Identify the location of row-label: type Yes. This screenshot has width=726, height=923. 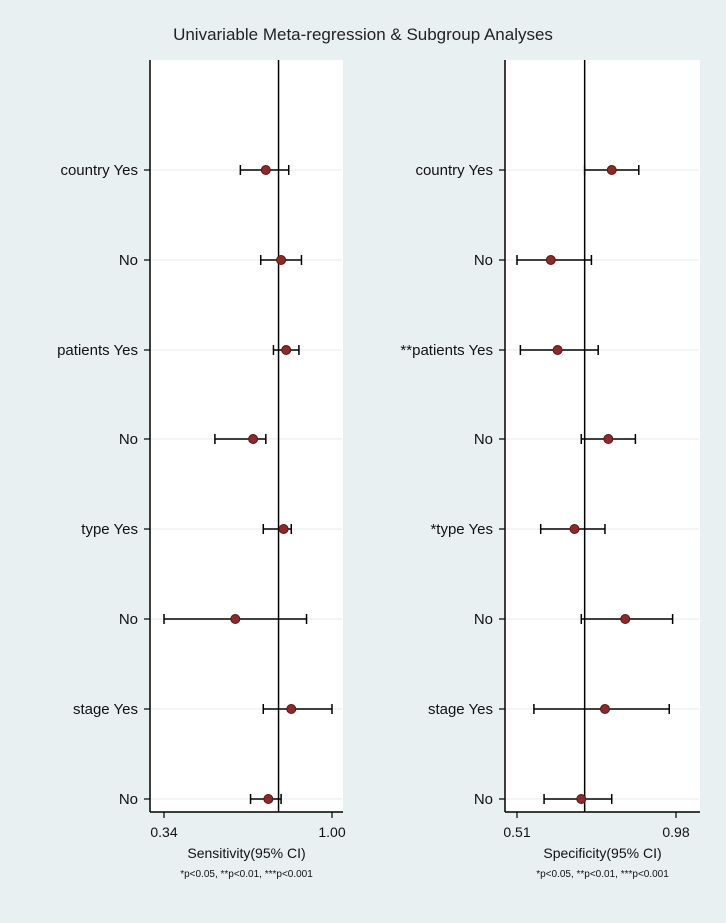
(109, 529).